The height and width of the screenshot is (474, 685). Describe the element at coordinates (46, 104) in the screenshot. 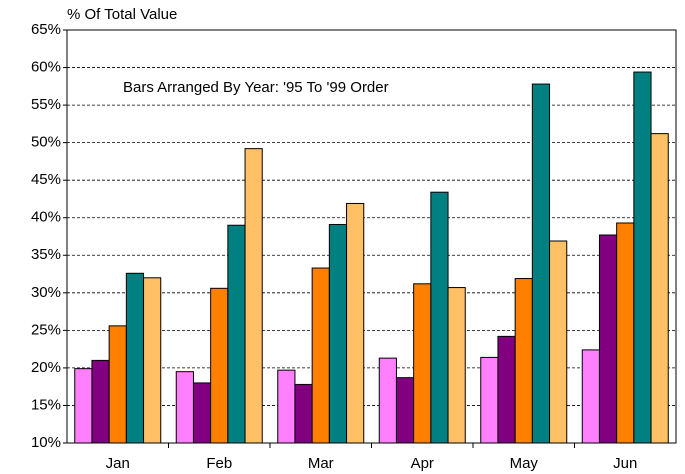

I see `y-tick-label: 55%` at that location.